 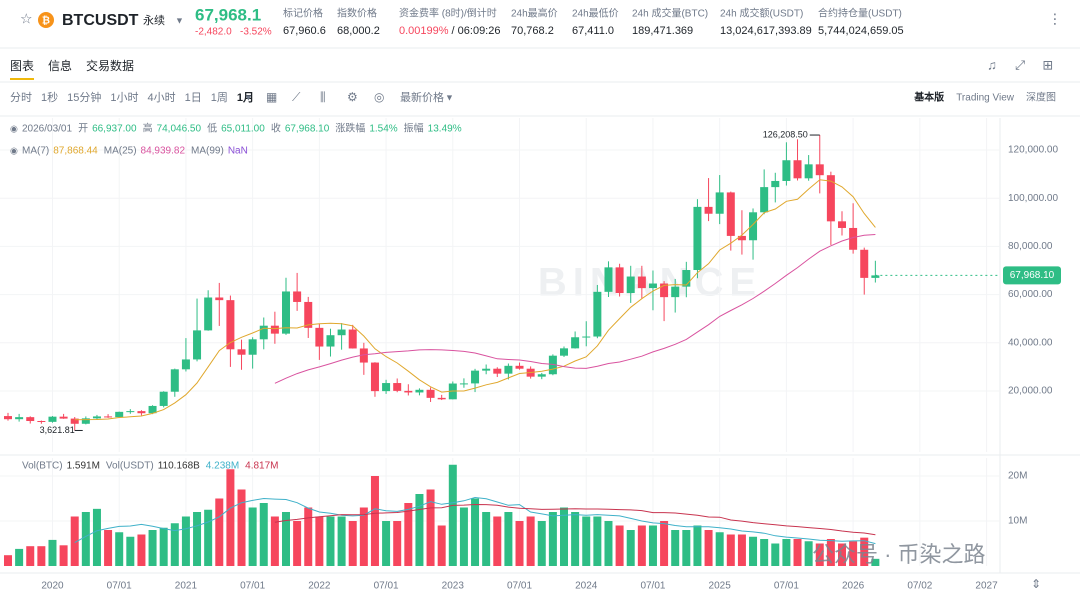 What do you see at coordinates (296, 97) in the screenshot?
I see `draw-icon: ⟋` at bounding box center [296, 97].